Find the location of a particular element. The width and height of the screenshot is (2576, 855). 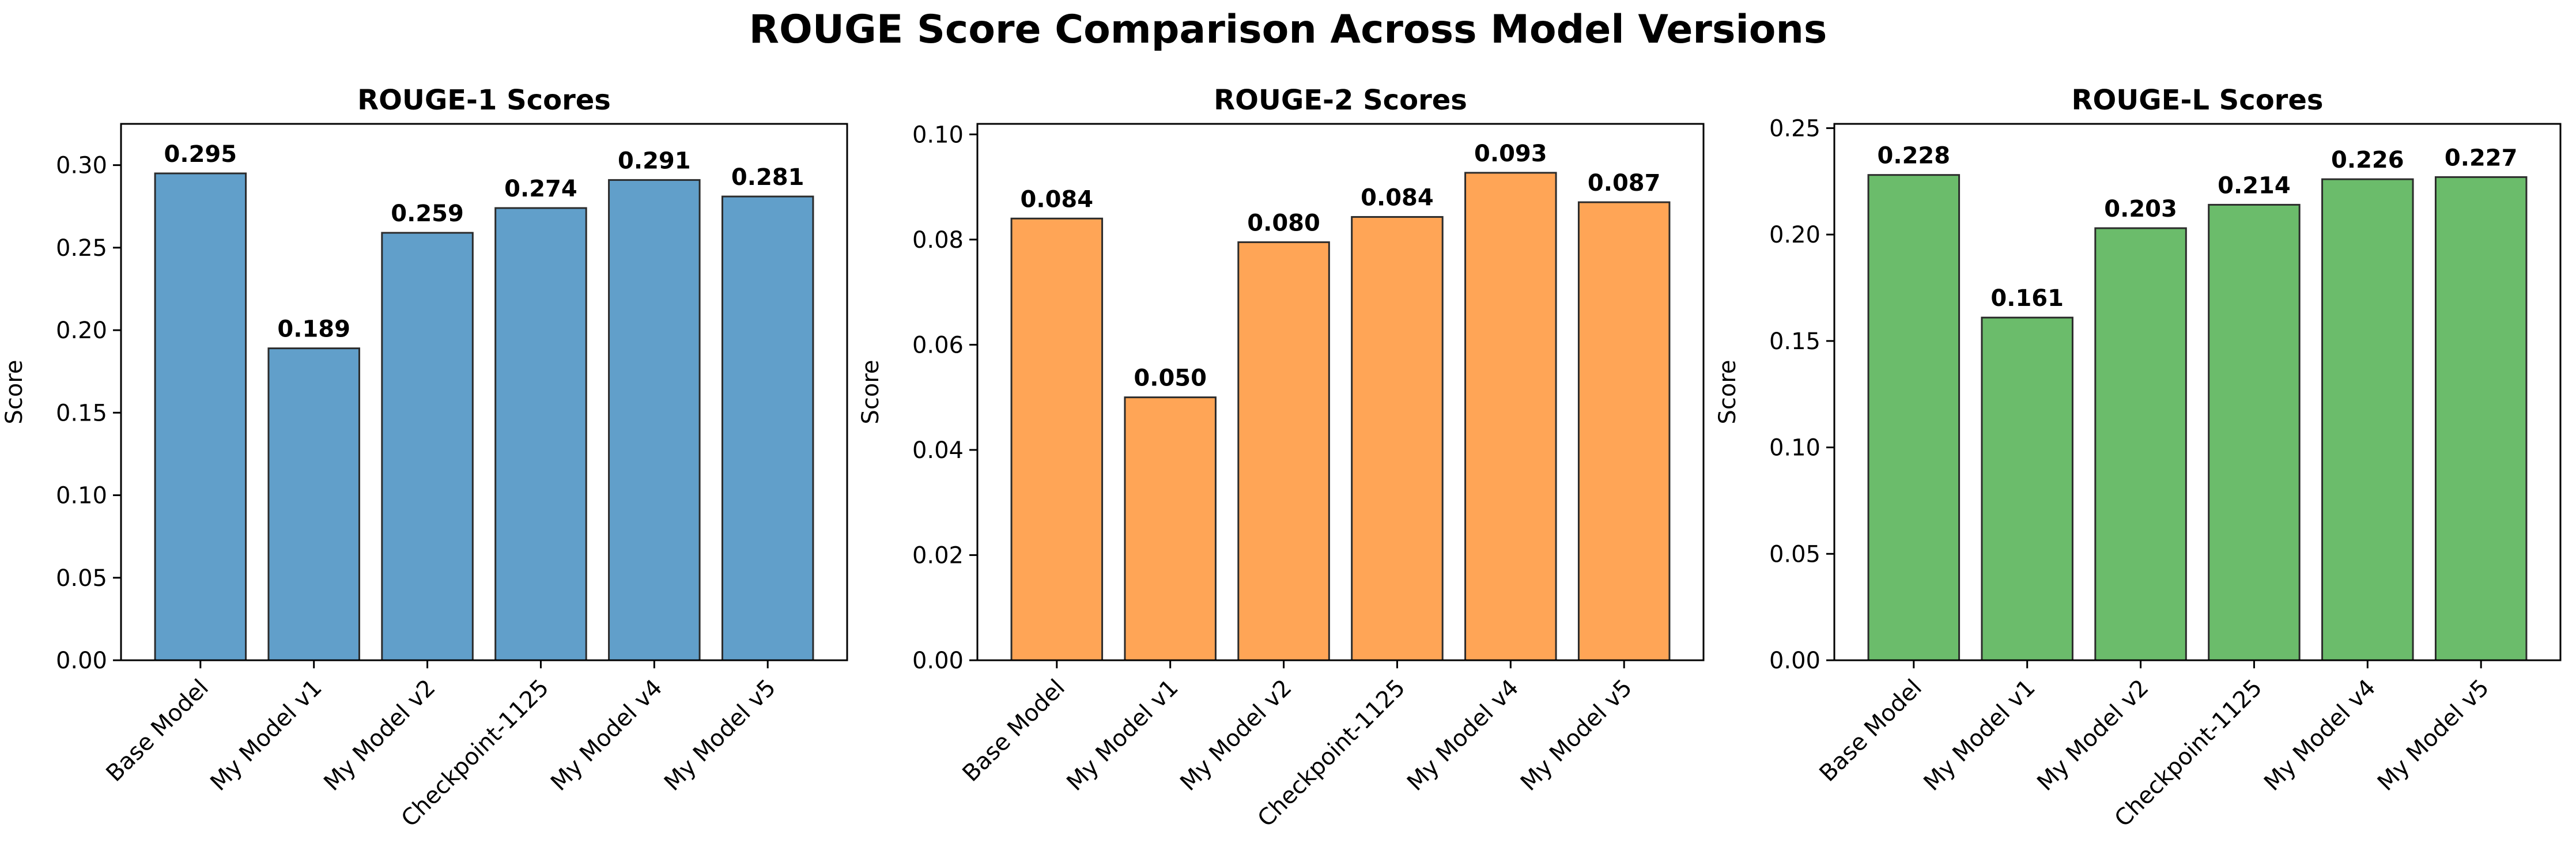

bar-value-label: 0.161 is located at coordinates (2027, 299).